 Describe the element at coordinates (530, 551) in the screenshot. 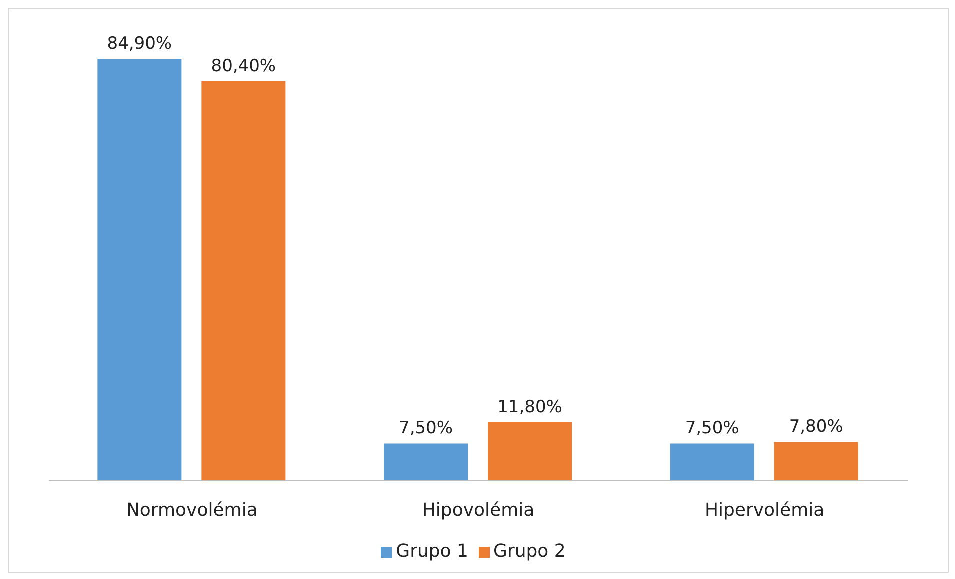

I see `legend-label: Grupo 2` at that location.